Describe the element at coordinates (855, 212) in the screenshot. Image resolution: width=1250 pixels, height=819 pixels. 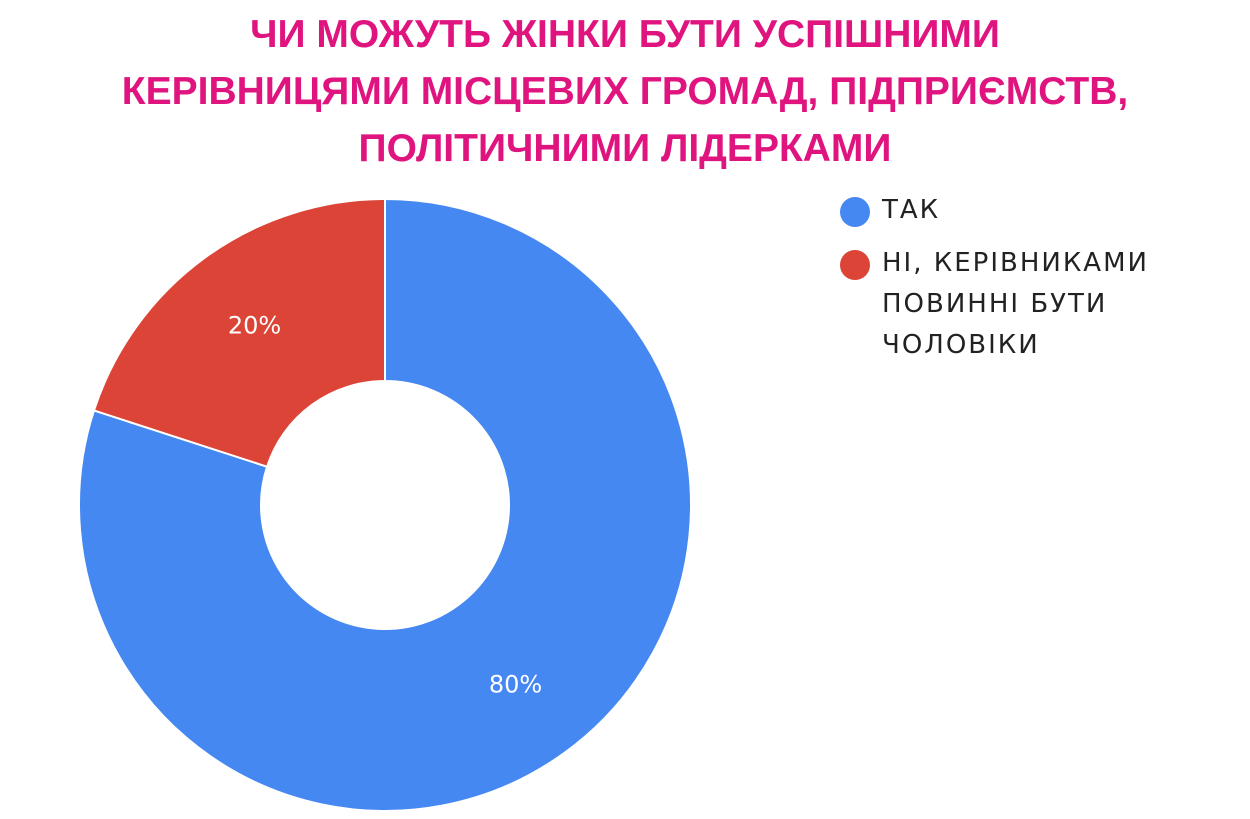
I see `legend-swatch-yes` at that location.